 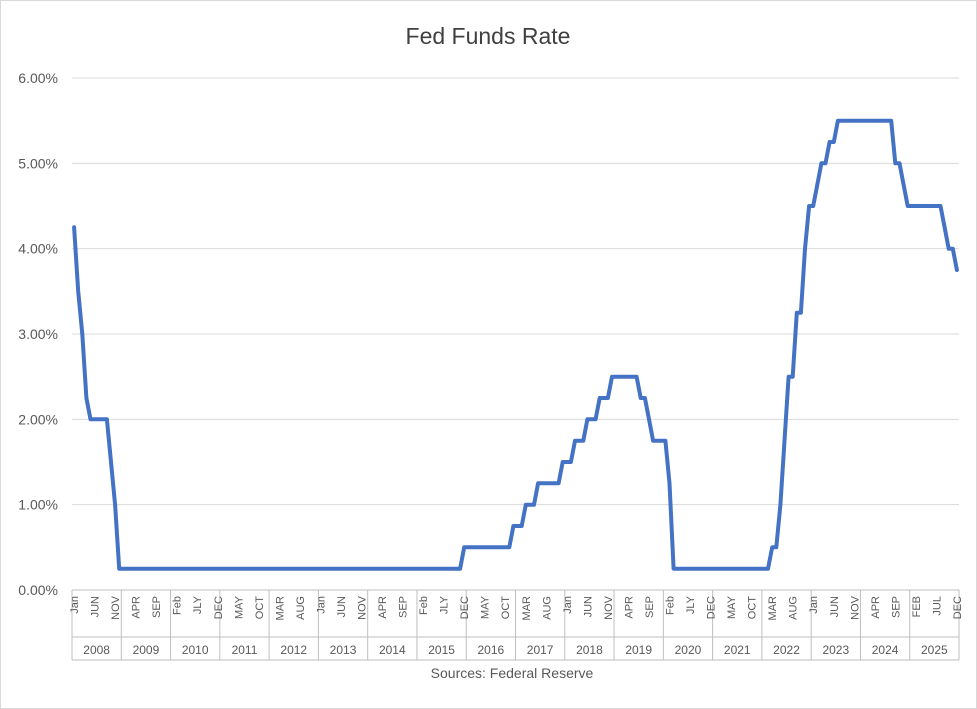 What do you see at coordinates (38, 163) in the screenshot?
I see `y-tick-label: 5.00%` at bounding box center [38, 163].